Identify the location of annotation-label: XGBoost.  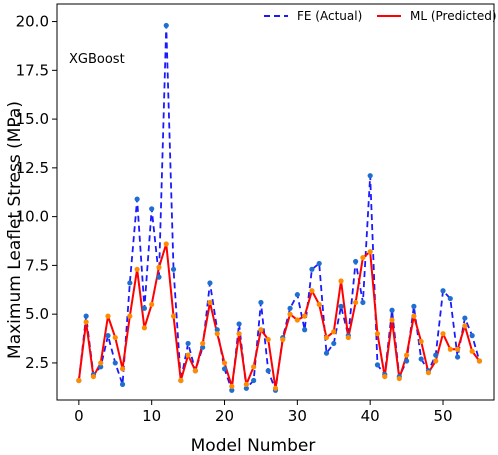
(97, 59).